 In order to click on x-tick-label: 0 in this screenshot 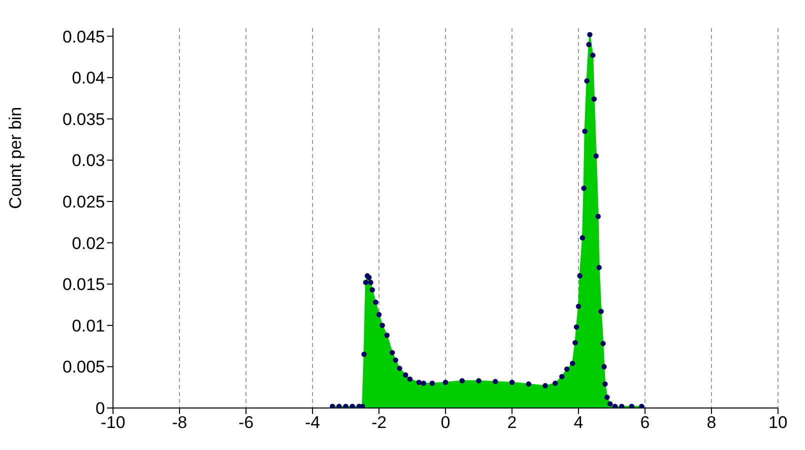, I will do `click(445, 422)`.